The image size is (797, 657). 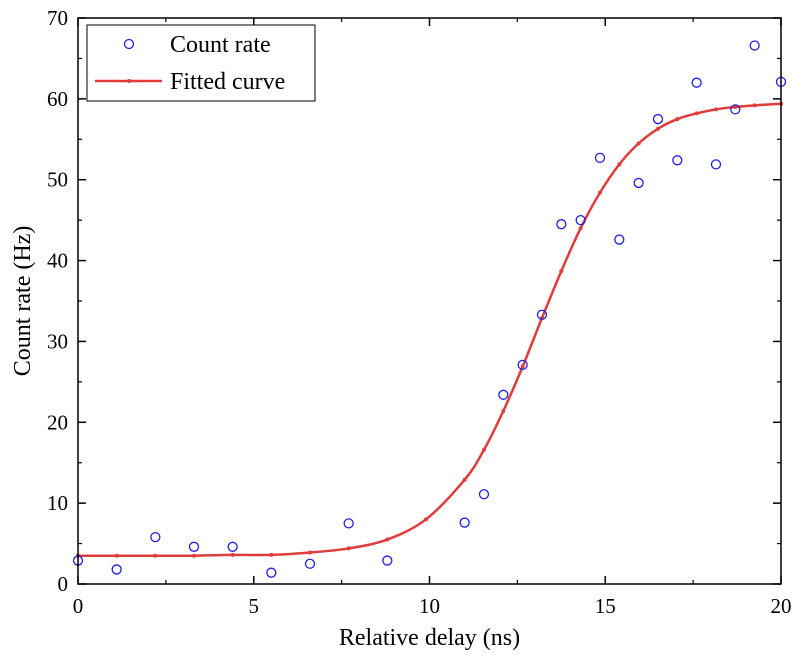 What do you see at coordinates (63, 584) in the screenshot?
I see `y-tick-label: 0` at bounding box center [63, 584].